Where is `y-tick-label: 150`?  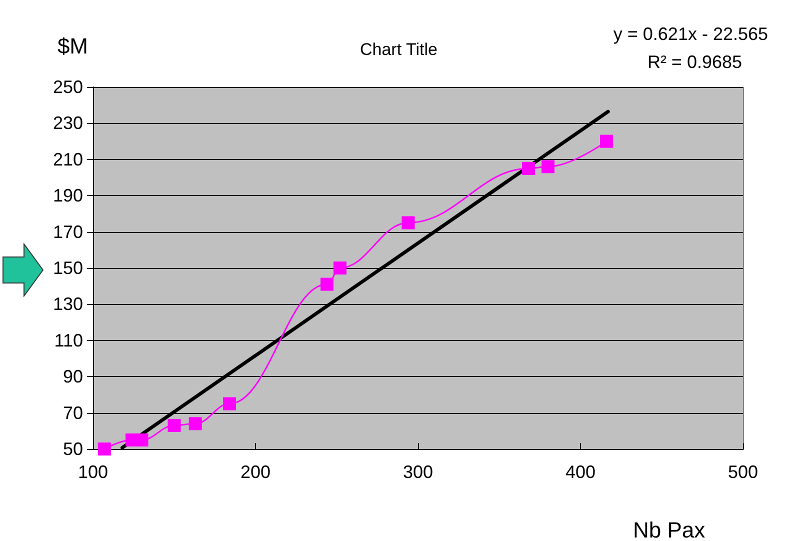
y-tick-label: 150 is located at coordinates (67, 268).